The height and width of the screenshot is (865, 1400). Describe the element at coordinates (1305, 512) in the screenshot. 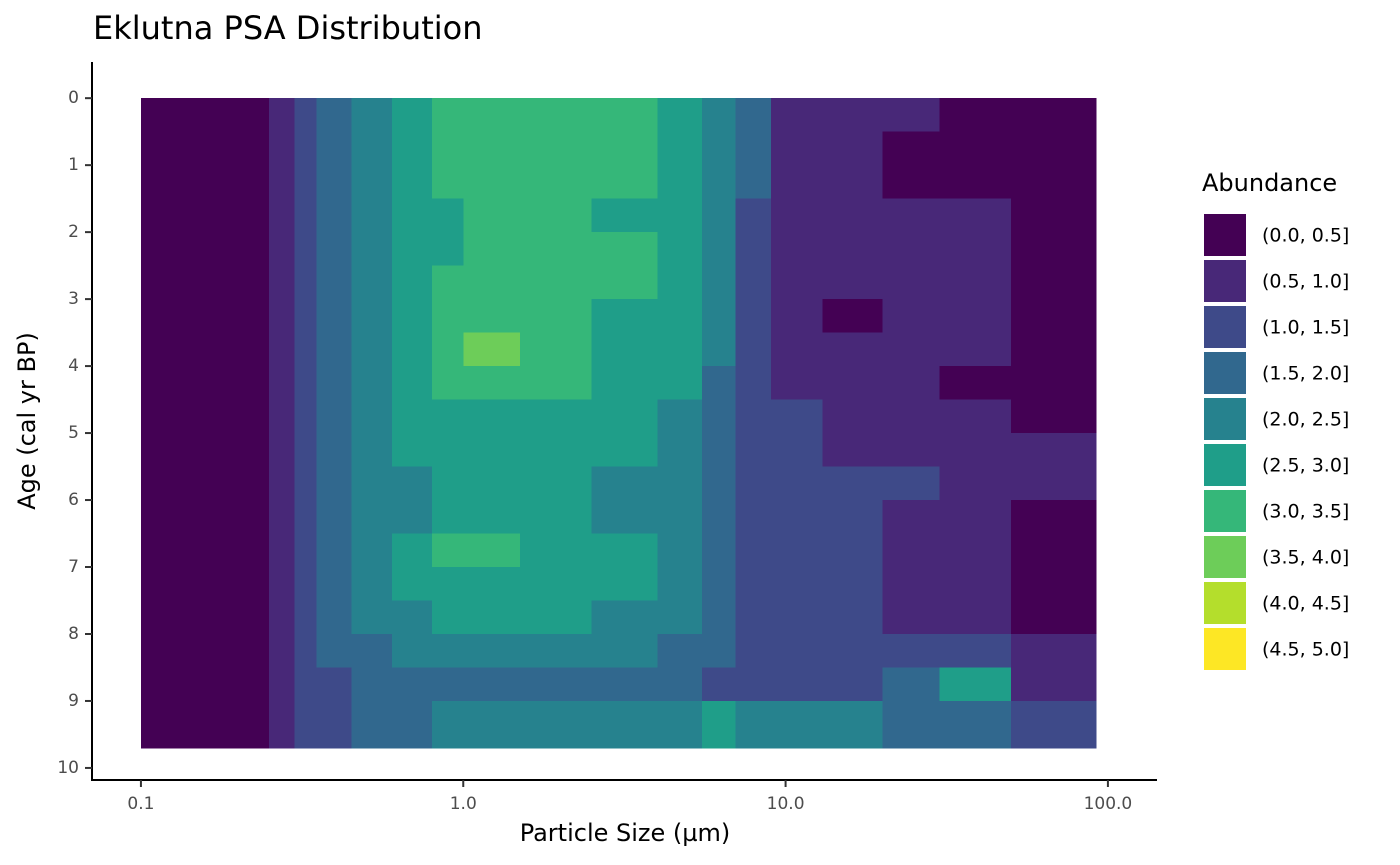

I see `legend-label: (3.0, 3.5]` at that location.